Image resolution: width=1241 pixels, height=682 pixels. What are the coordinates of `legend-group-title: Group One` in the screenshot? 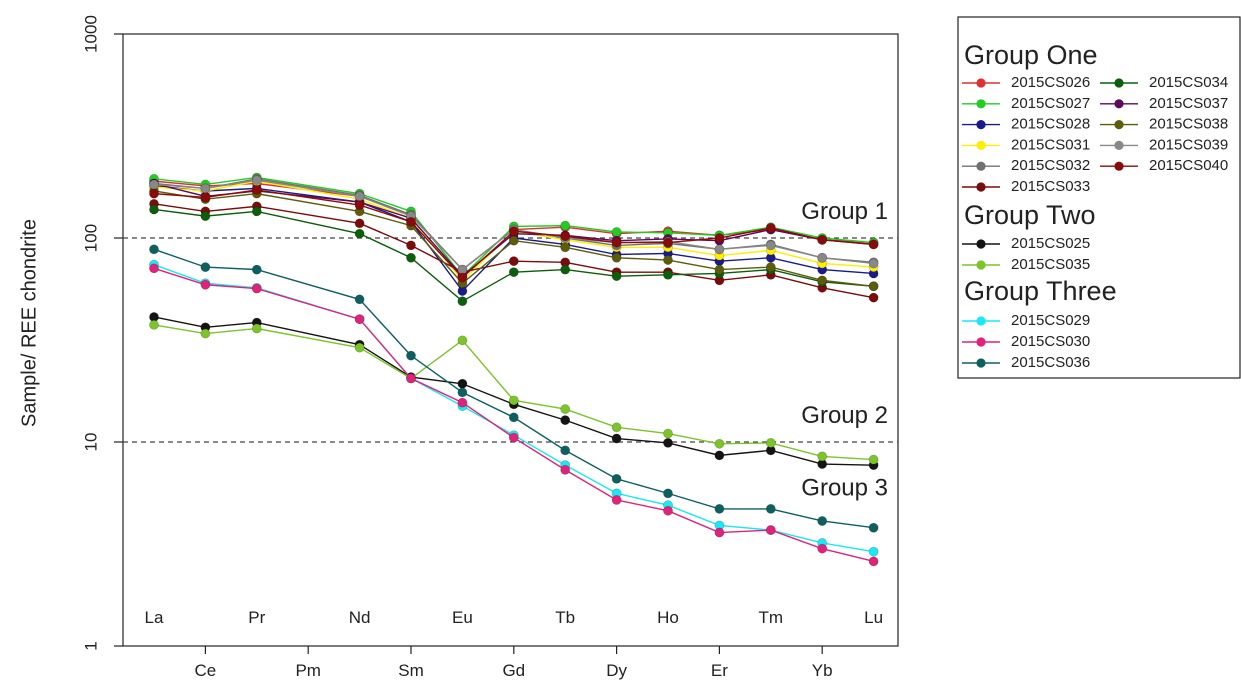 It's located at (1031, 55).